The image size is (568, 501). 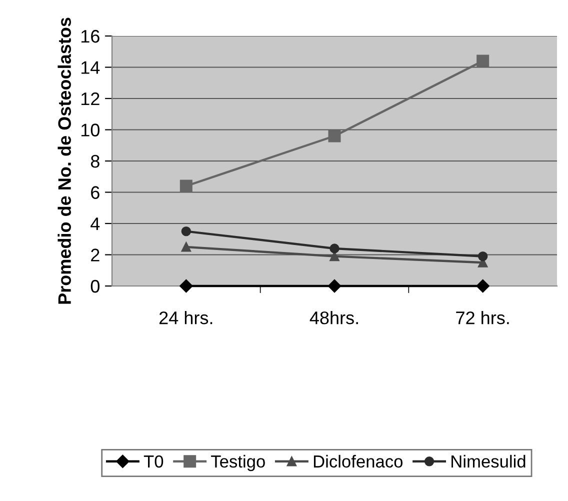 I want to click on y-tick-label: 2, so click(x=95, y=255).